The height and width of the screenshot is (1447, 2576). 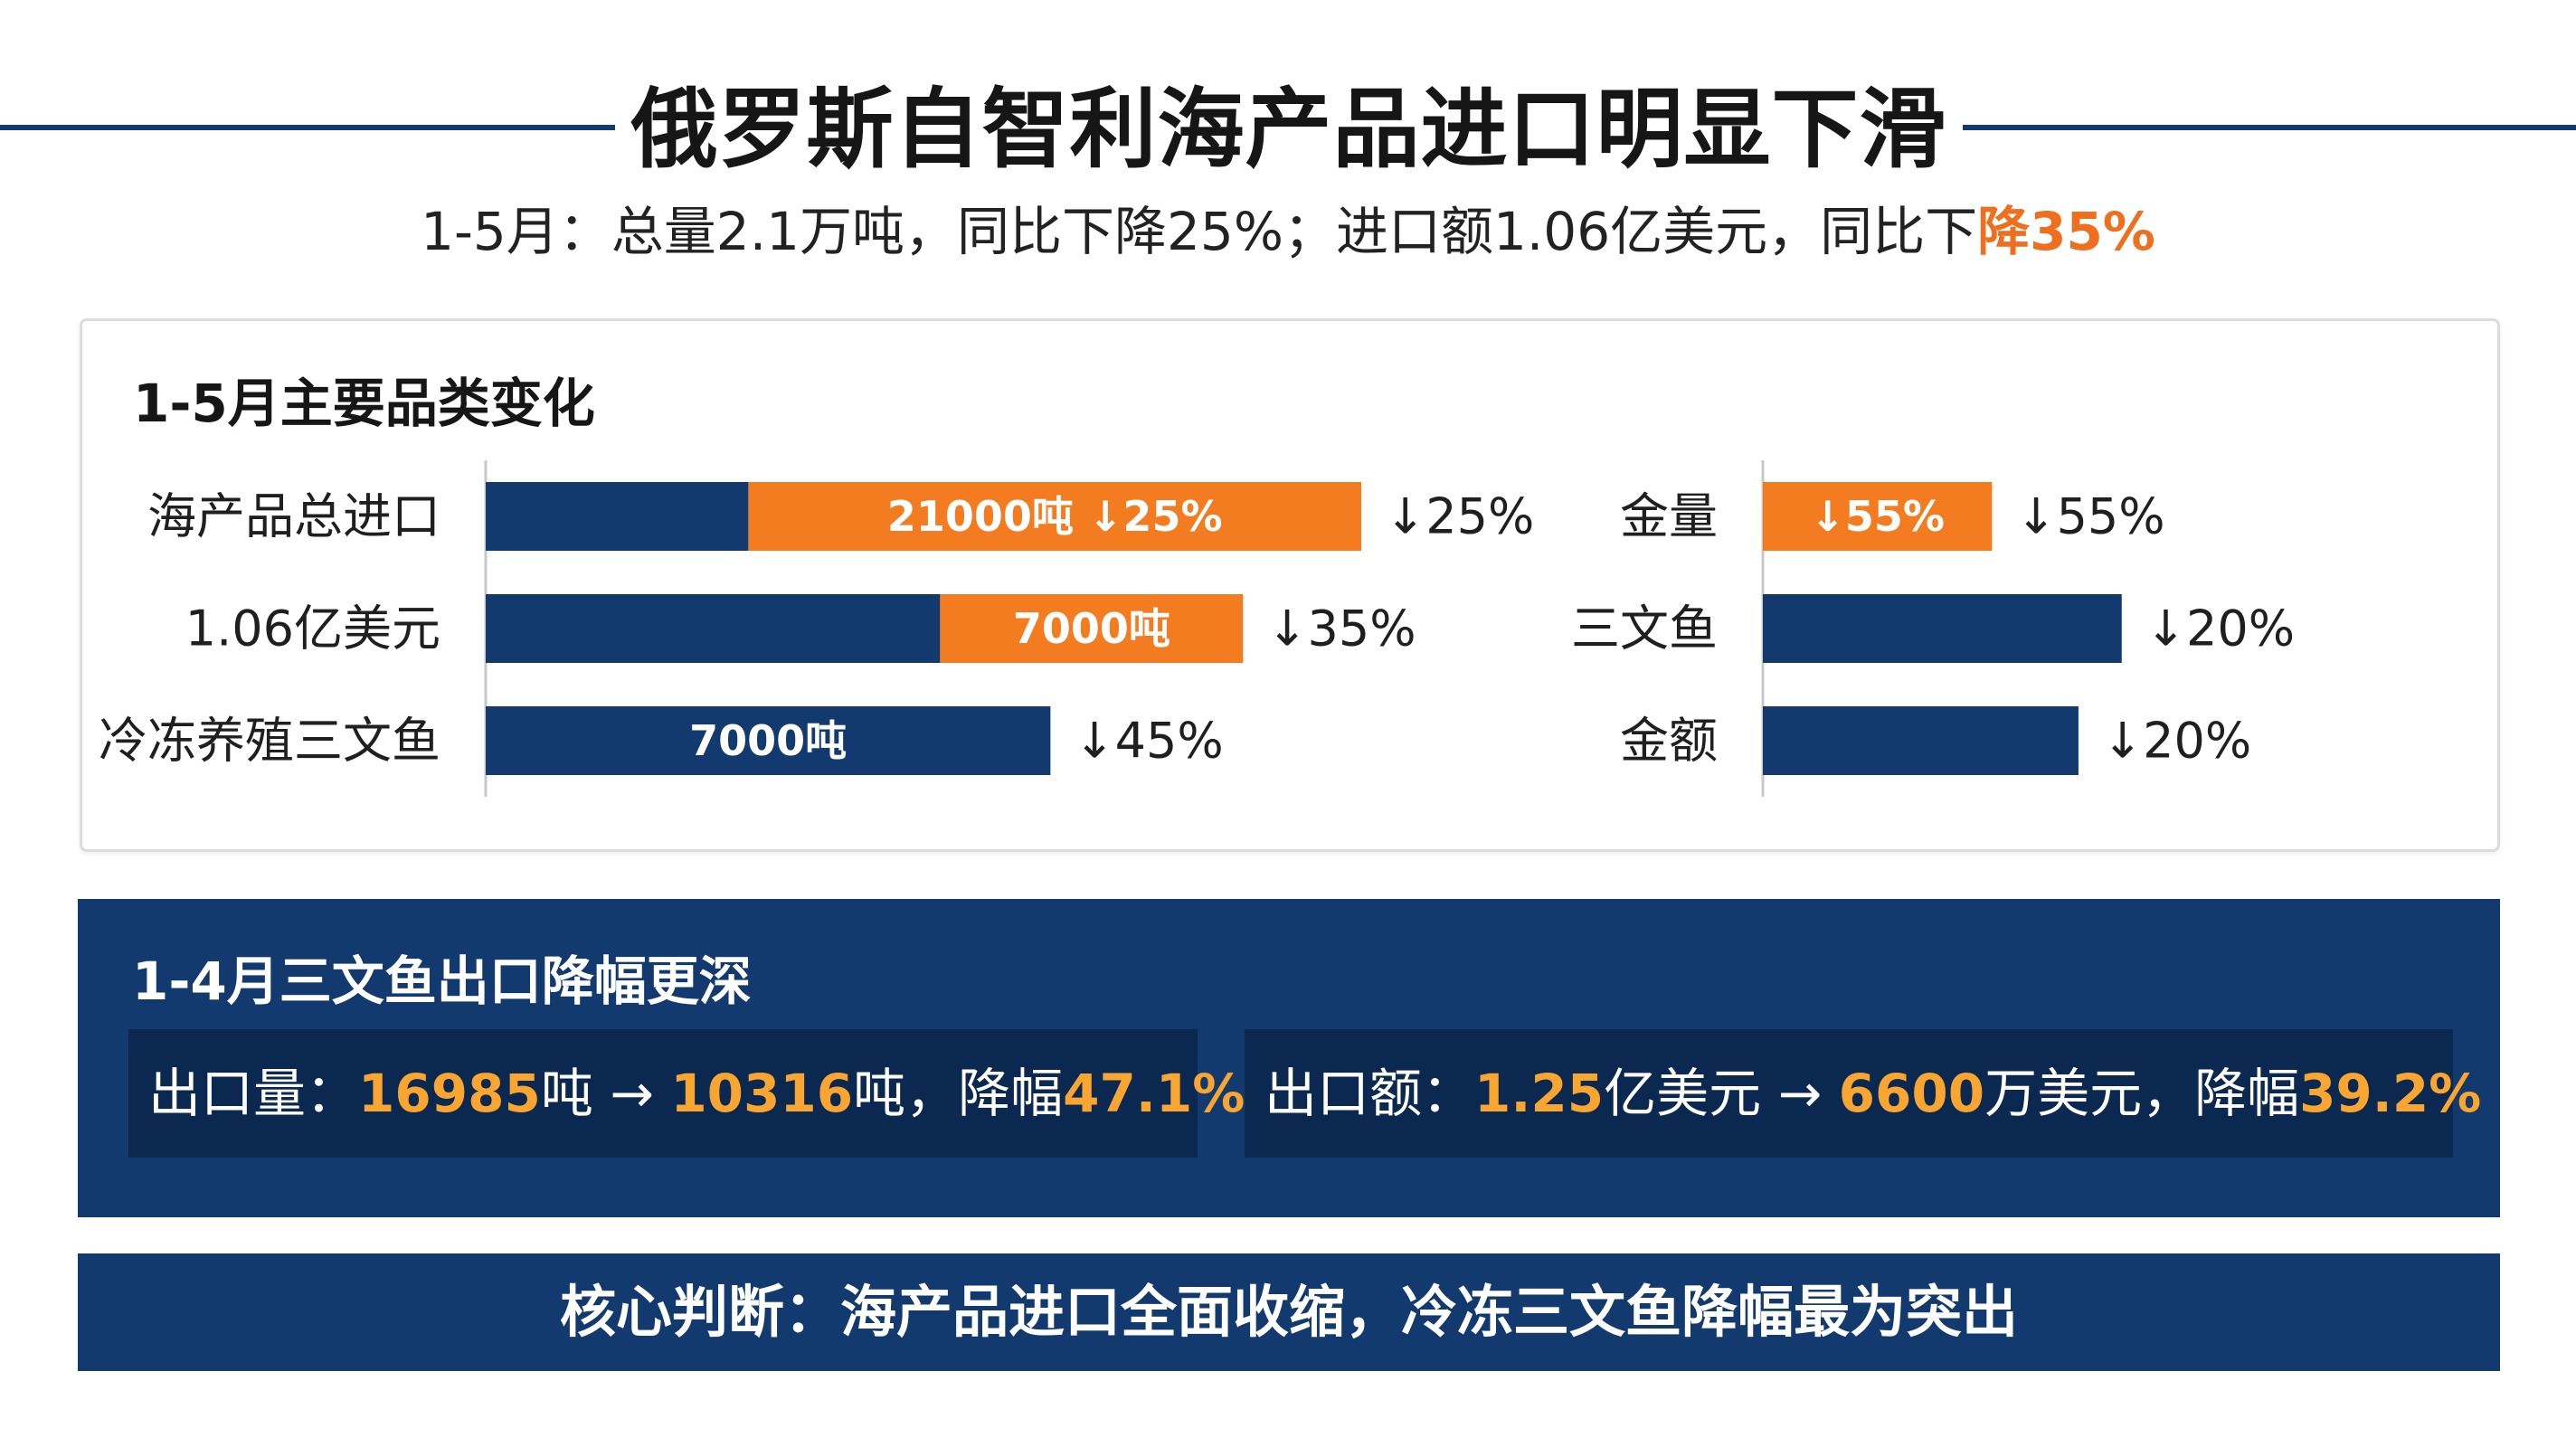 What do you see at coordinates (1669, 516) in the screenshot?
I see `category-label: 金量` at bounding box center [1669, 516].